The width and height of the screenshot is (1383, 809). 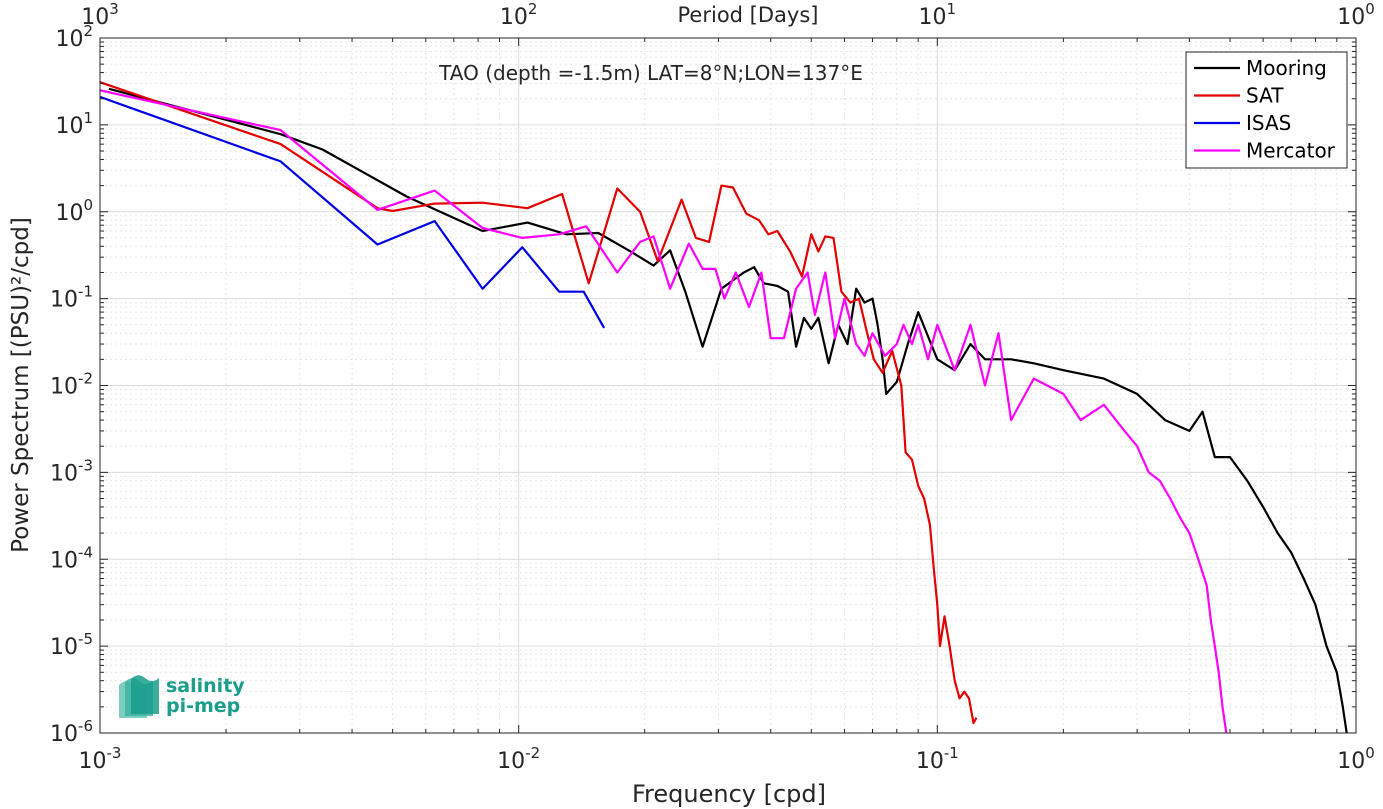 I want to click on y-tick-label: 10¹, so click(x=74, y=124).